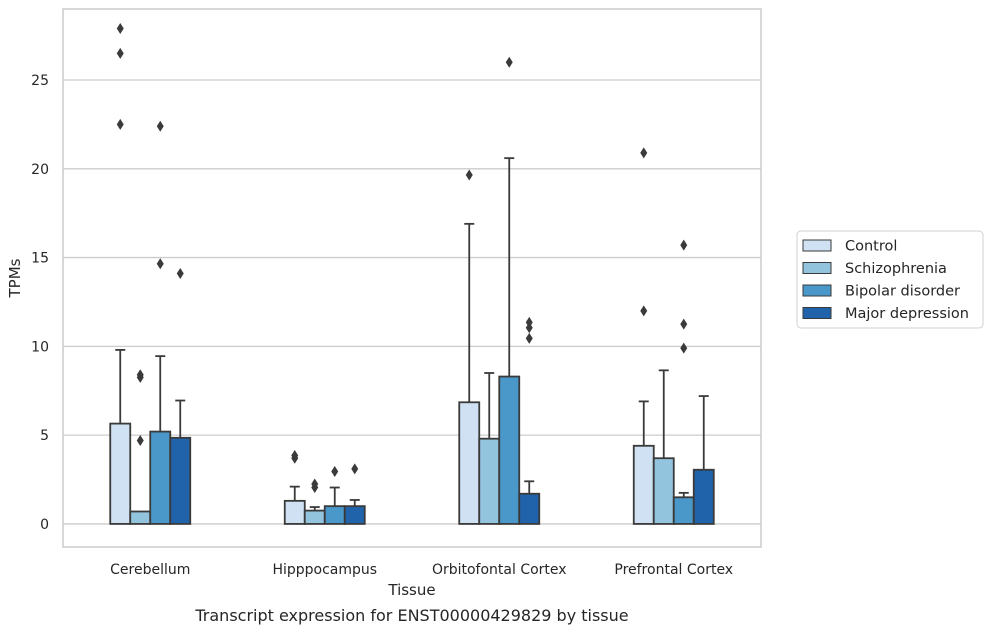  What do you see at coordinates (40, 81) in the screenshot?
I see `y-tick-label: 25` at bounding box center [40, 81].